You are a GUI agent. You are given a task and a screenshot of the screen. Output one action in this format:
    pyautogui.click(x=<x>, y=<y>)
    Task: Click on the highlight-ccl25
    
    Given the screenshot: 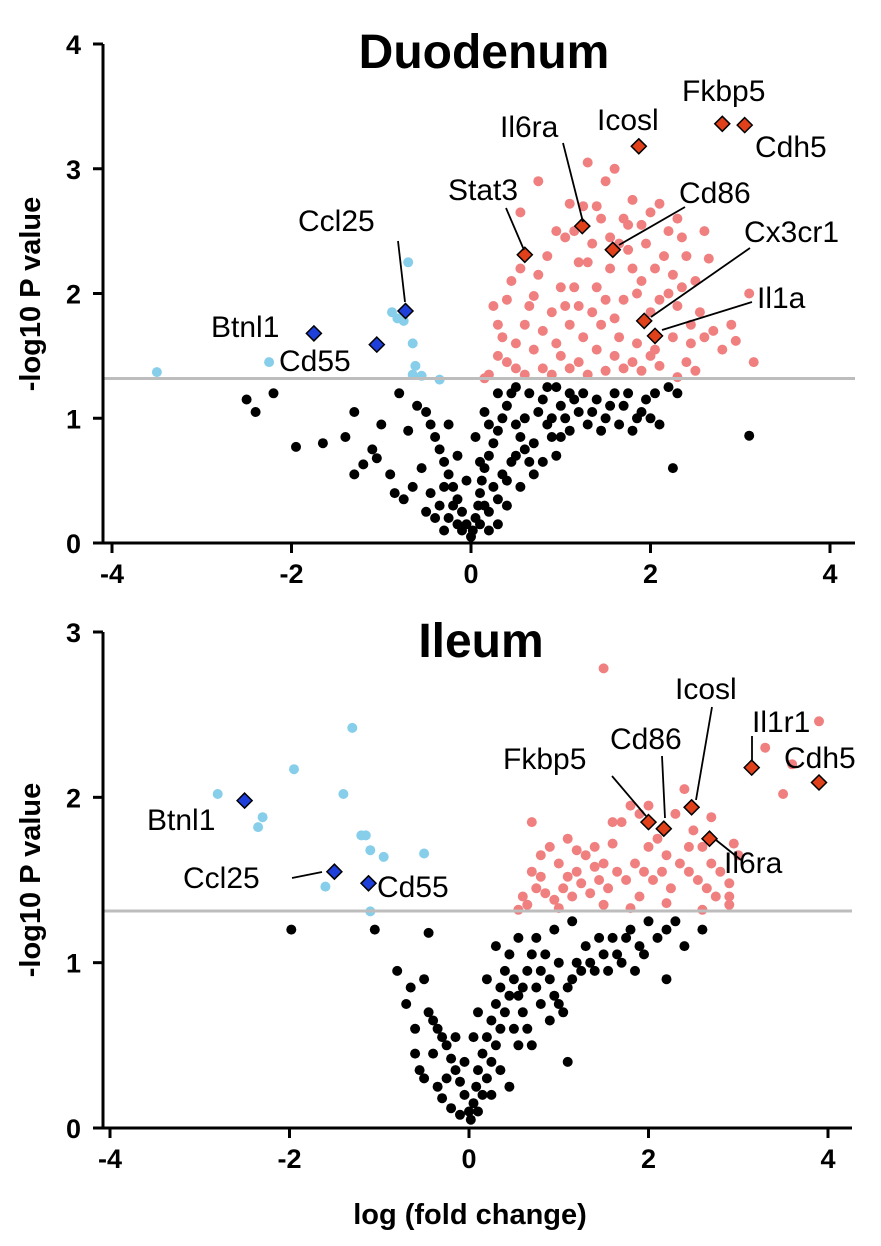 What is the action you would take?
    pyautogui.click(x=405, y=311)
    